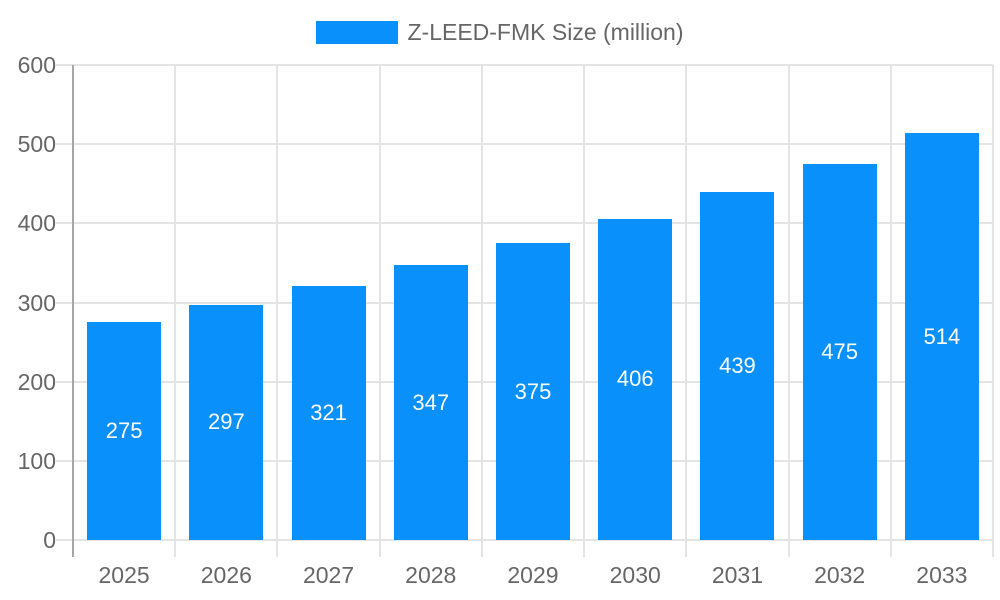 The image size is (1000, 600). Describe the element at coordinates (36, 223) in the screenshot. I see `y-tick-label: 400` at that location.